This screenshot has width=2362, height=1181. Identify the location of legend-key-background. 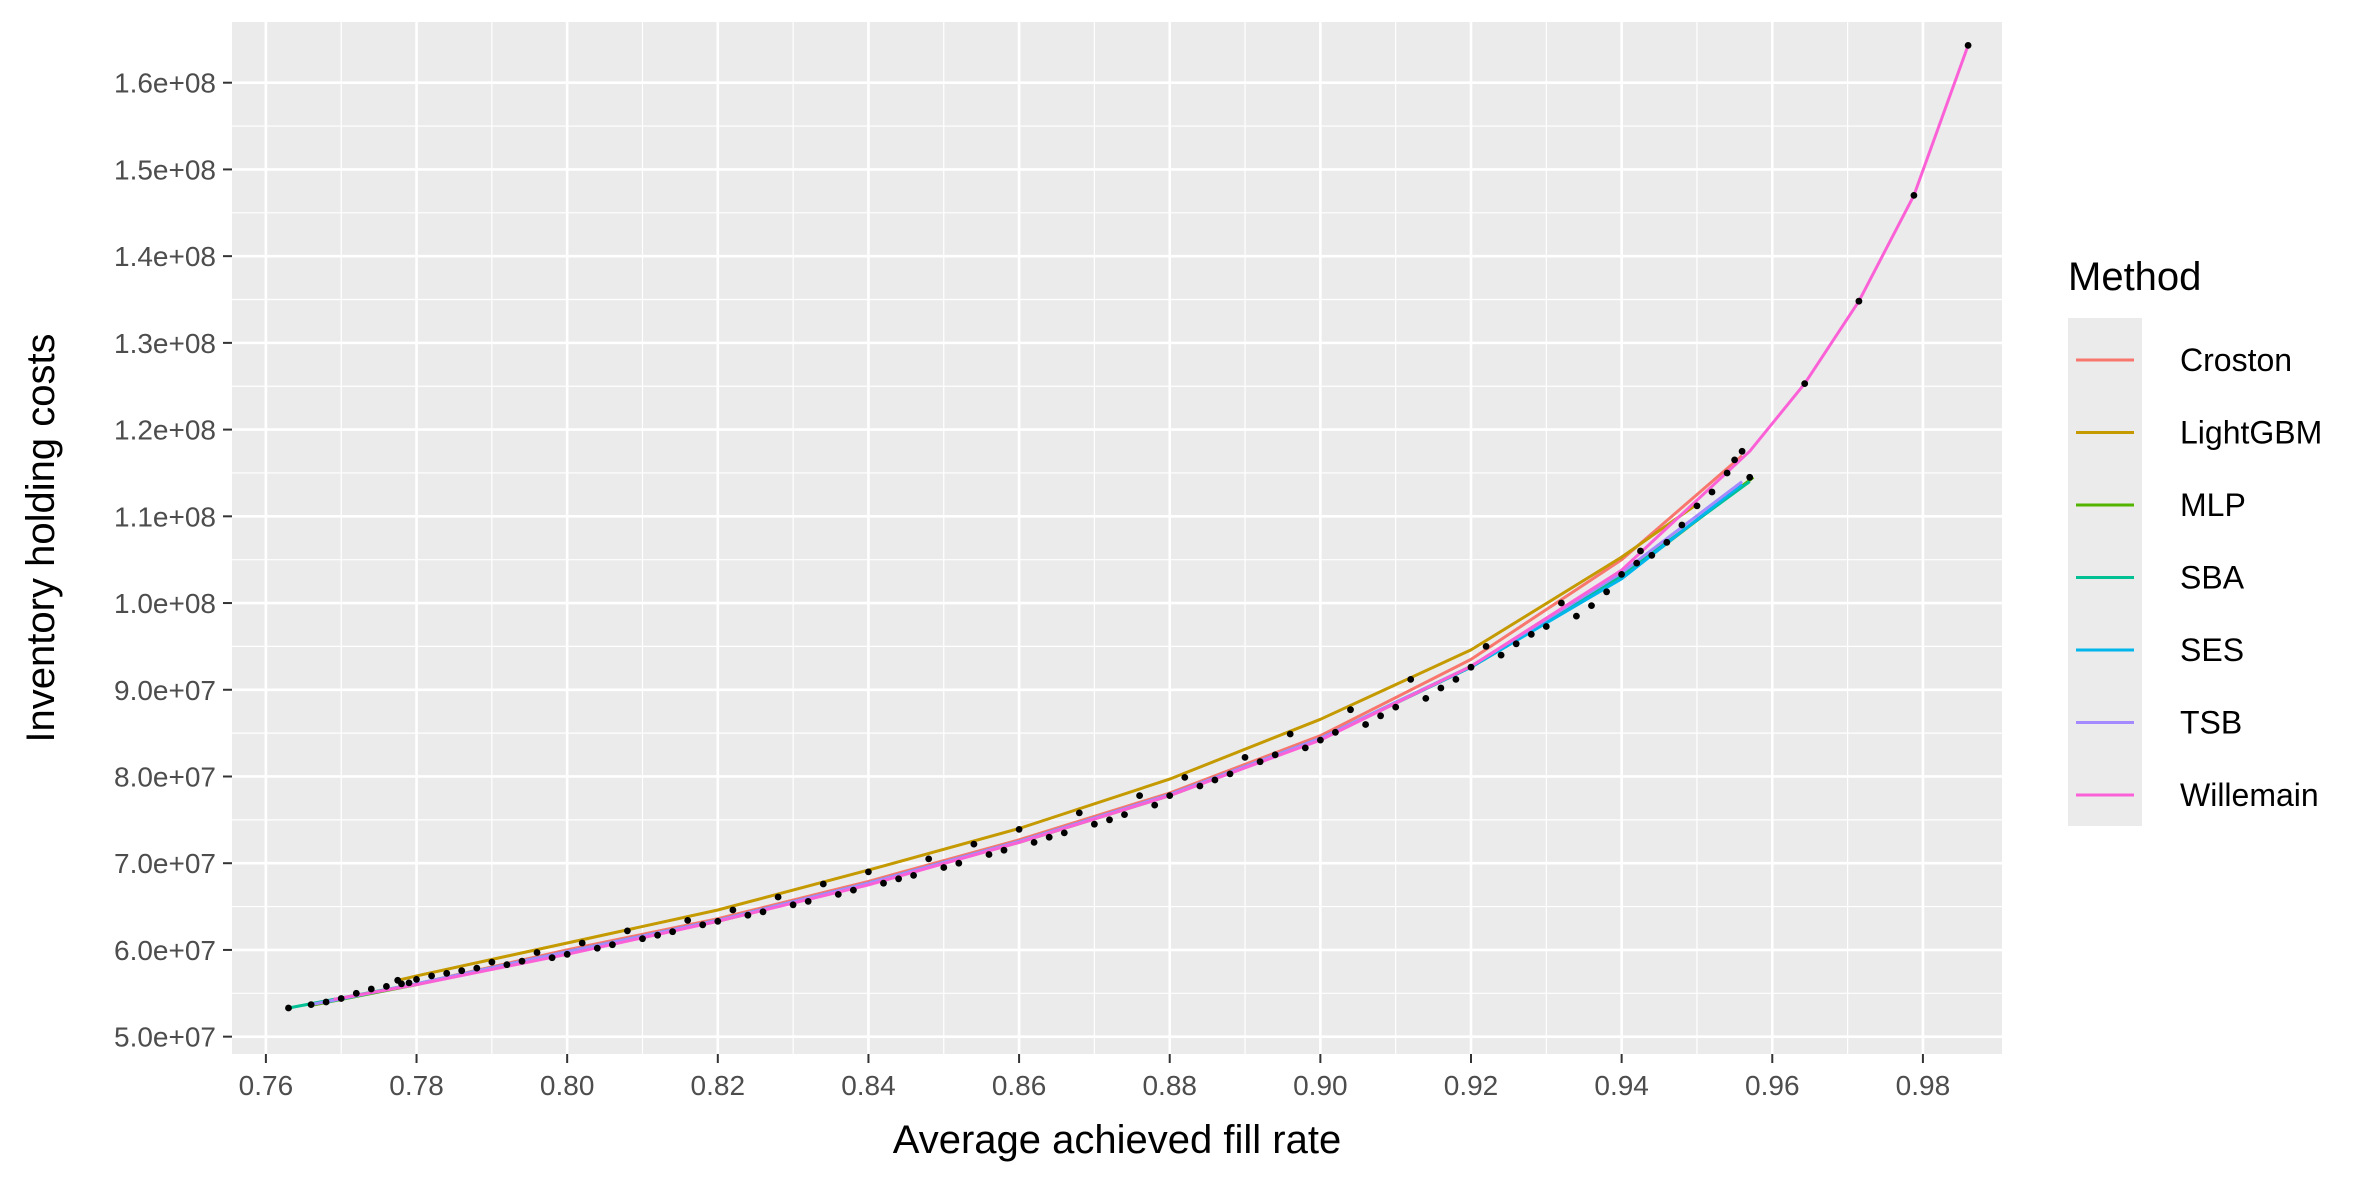
(2105, 572).